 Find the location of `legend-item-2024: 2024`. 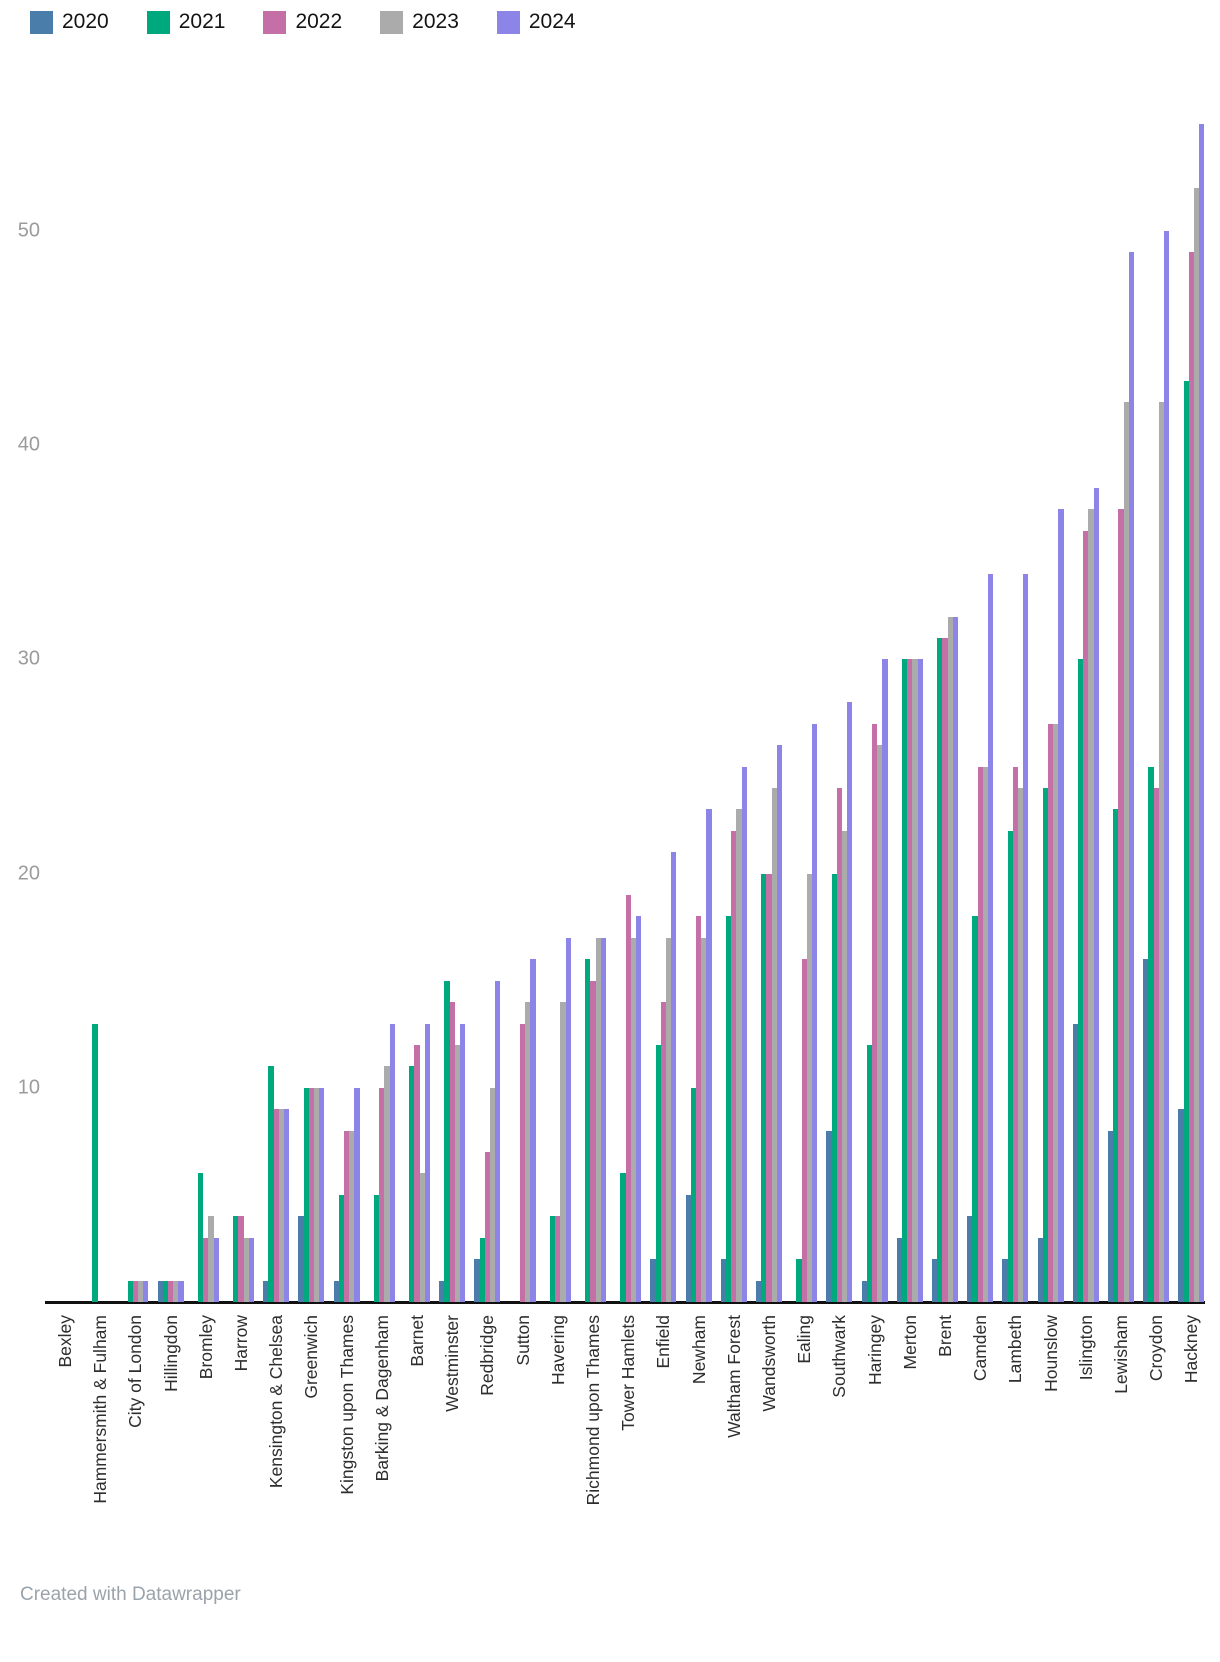

legend-item-2024: 2024 is located at coordinates (536, 22).